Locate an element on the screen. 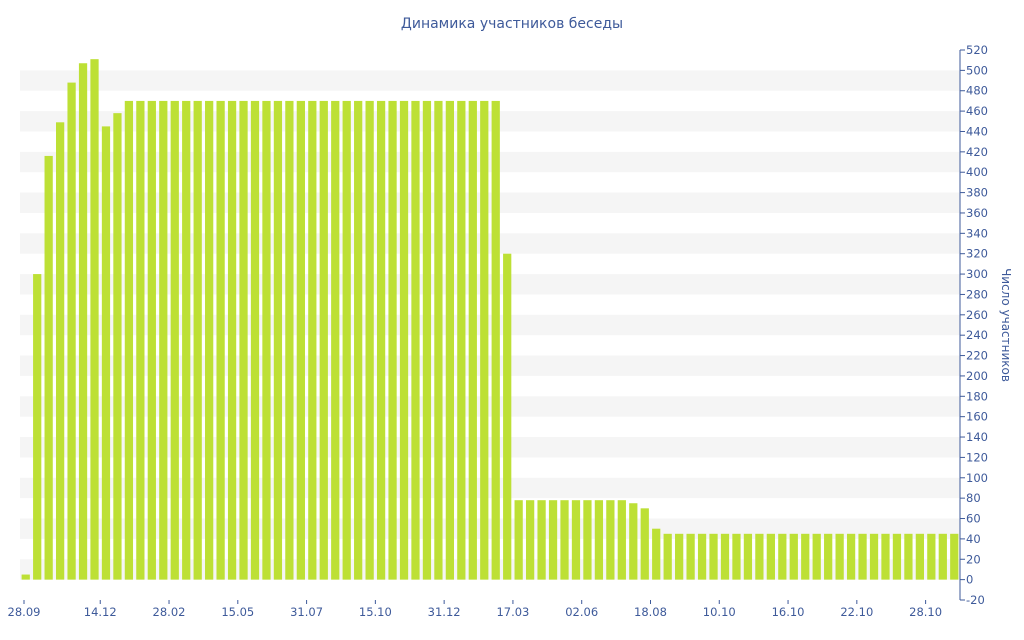 The height and width of the screenshot is (640, 1024). y-tick-label: 20 is located at coordinates (973, 559).